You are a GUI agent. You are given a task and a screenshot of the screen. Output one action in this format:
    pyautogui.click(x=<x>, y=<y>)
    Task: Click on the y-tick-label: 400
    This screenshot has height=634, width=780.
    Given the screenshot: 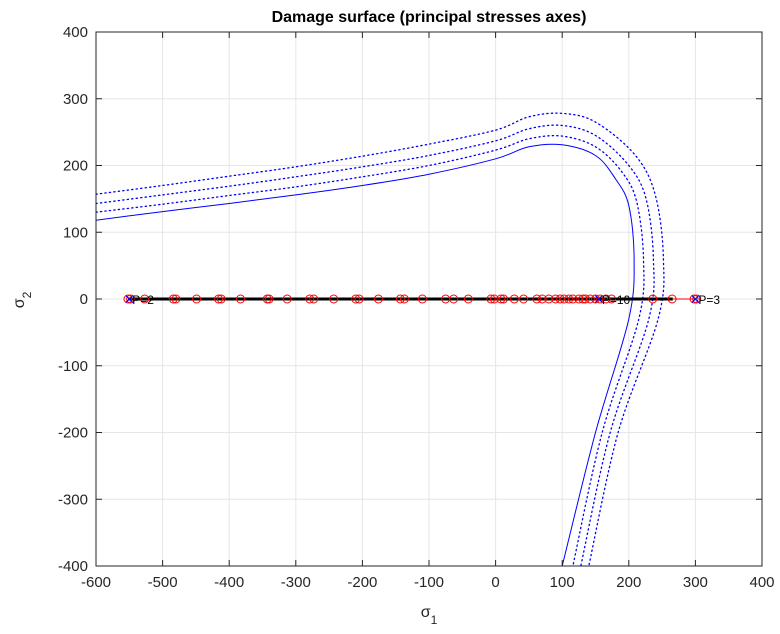 What is the action you would take?
    pyautogui.click(x=75, y=32)
    